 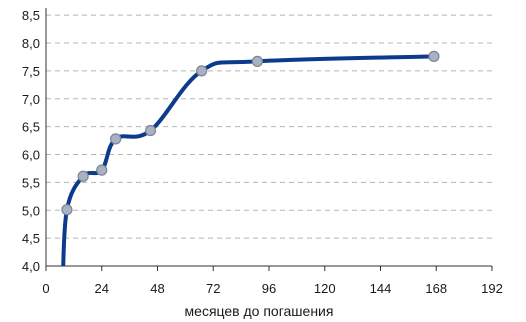 I want to click on x-tick-label: 48, so click(x=157, y=288).